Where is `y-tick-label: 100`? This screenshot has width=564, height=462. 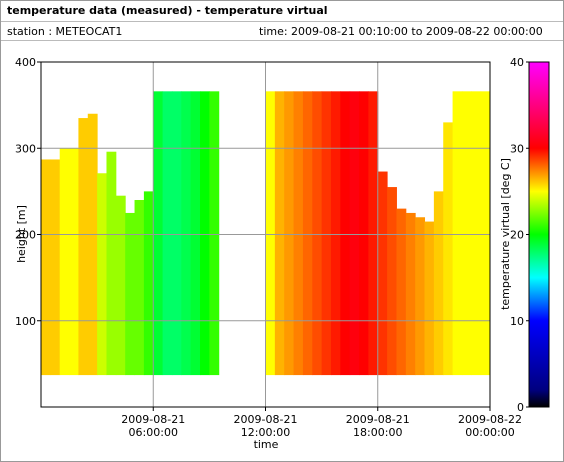 y-tick-label: 100 is located at coordinates (25, 321).